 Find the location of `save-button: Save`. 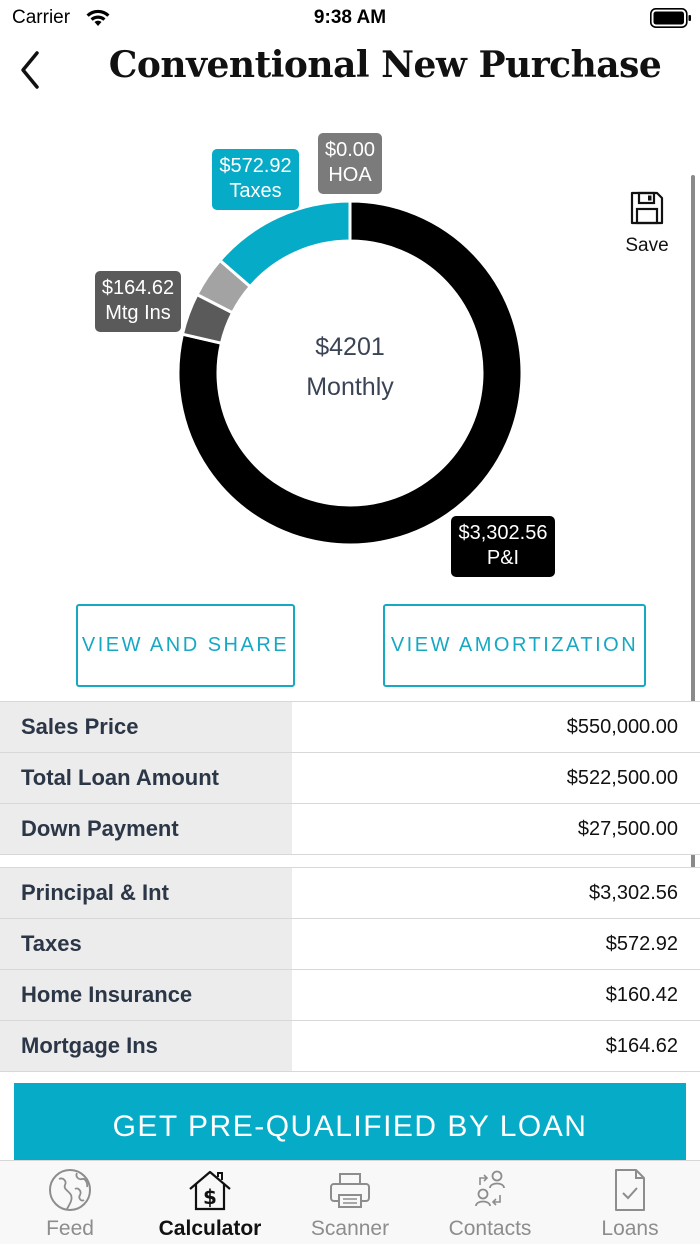

save-button: Save is located at coordinates (647, 225).